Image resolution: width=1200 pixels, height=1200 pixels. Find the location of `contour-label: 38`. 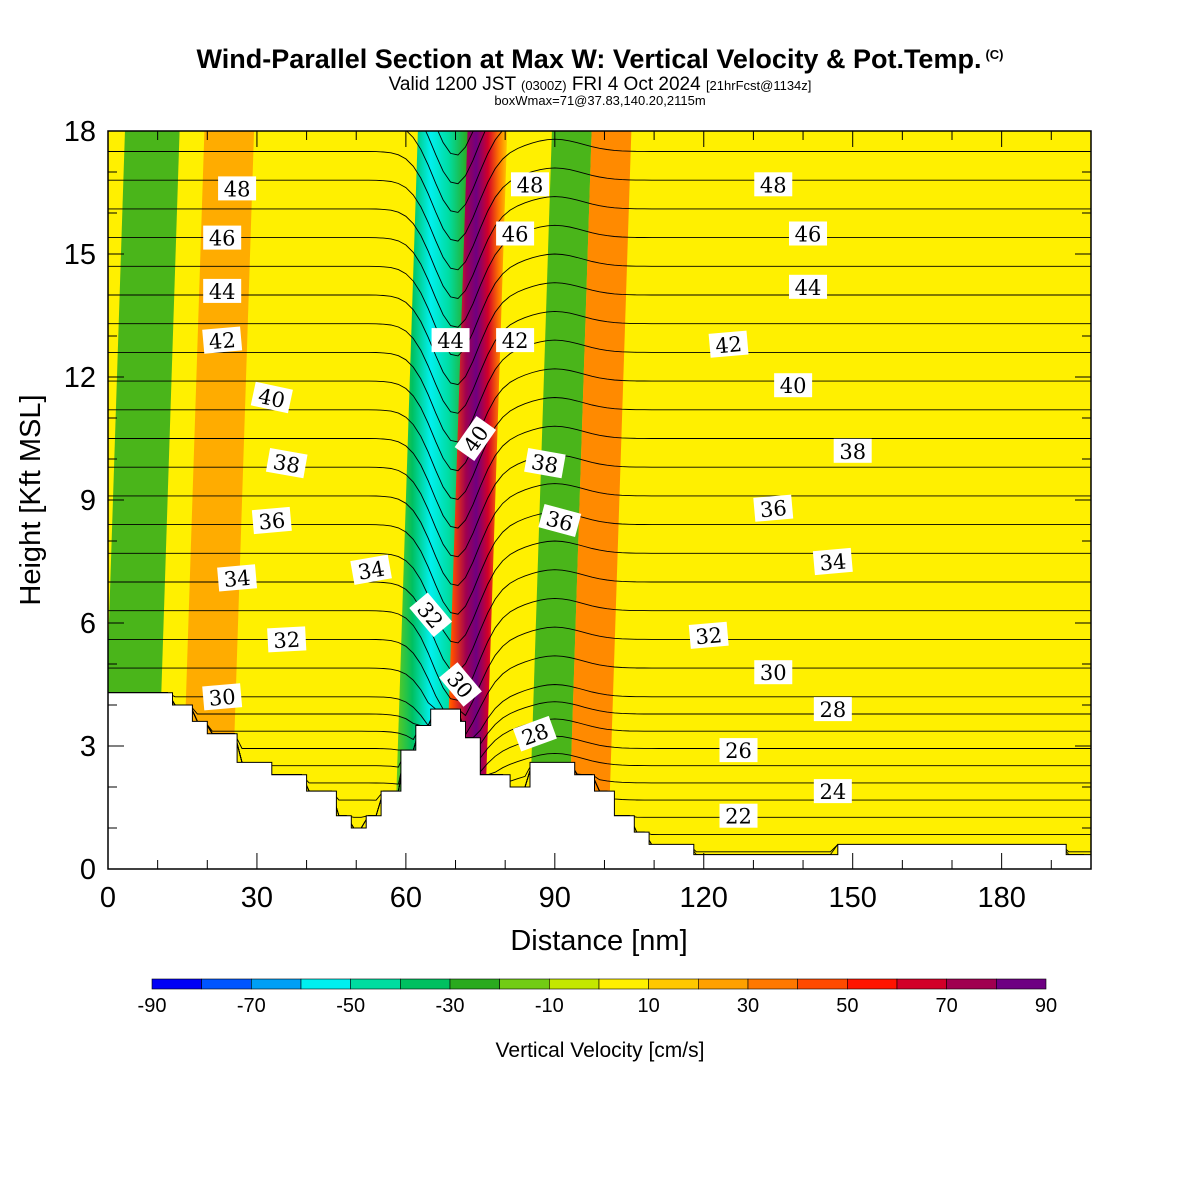

contour-label: 38 is located at coordinates (286, 463).